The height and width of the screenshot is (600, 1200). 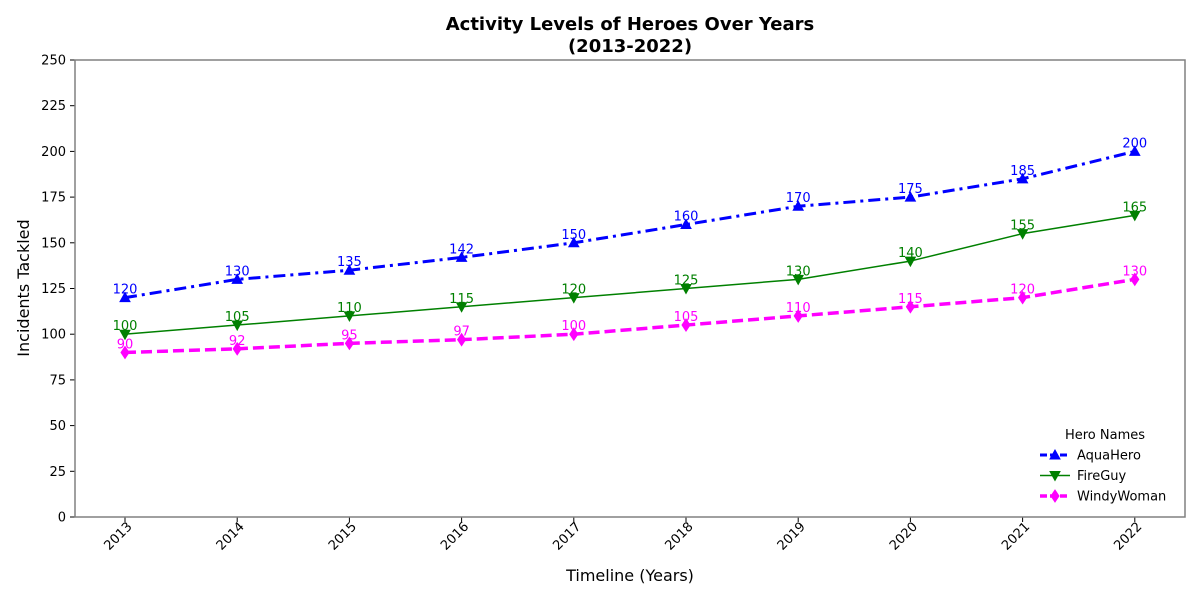 I want to click on data-label-aquahero: 170, so click(x=798, y=198).